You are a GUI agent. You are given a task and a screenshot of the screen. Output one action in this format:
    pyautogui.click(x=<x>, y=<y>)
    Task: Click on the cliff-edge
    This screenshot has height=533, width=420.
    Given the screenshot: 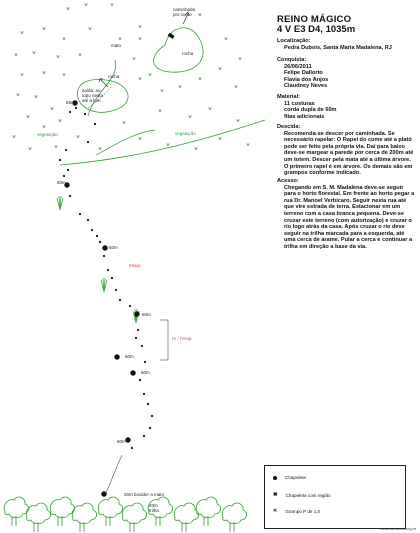 What is the action you would take?
    pyautogui.click(x=162, y=142)
    